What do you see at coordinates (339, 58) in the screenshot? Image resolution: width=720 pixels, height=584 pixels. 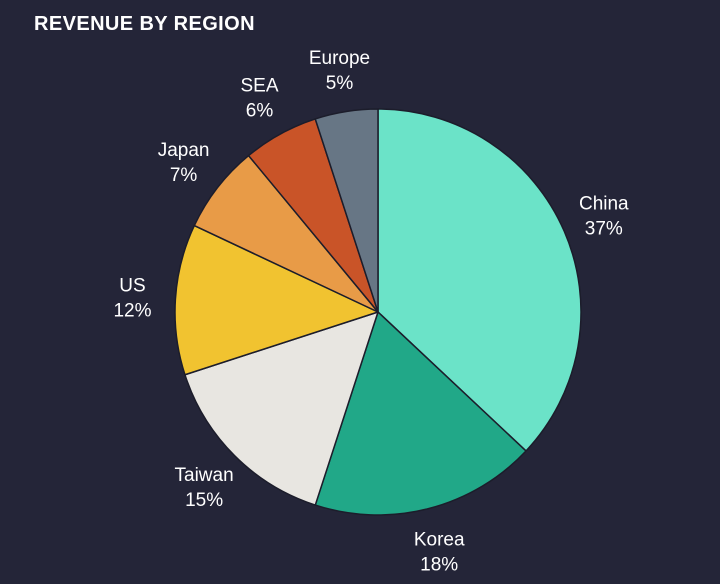 I see `slice-label-europe: Europe` at bounding box center [339, 58].